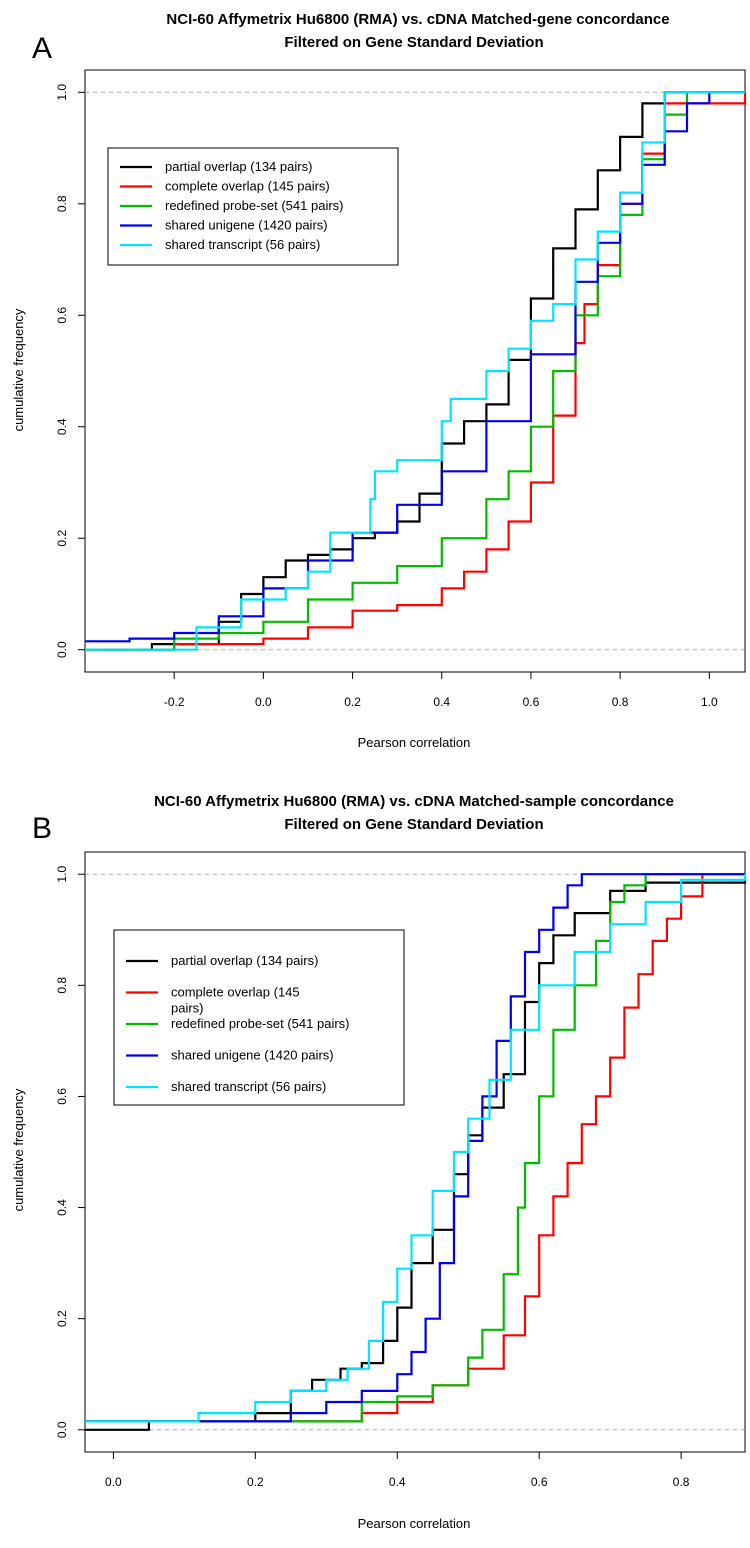  What do you see at coordinates (187, 1008) in the screenshot?
I see `legend-label-2: pairs)` at bounding box center [187, 1008].